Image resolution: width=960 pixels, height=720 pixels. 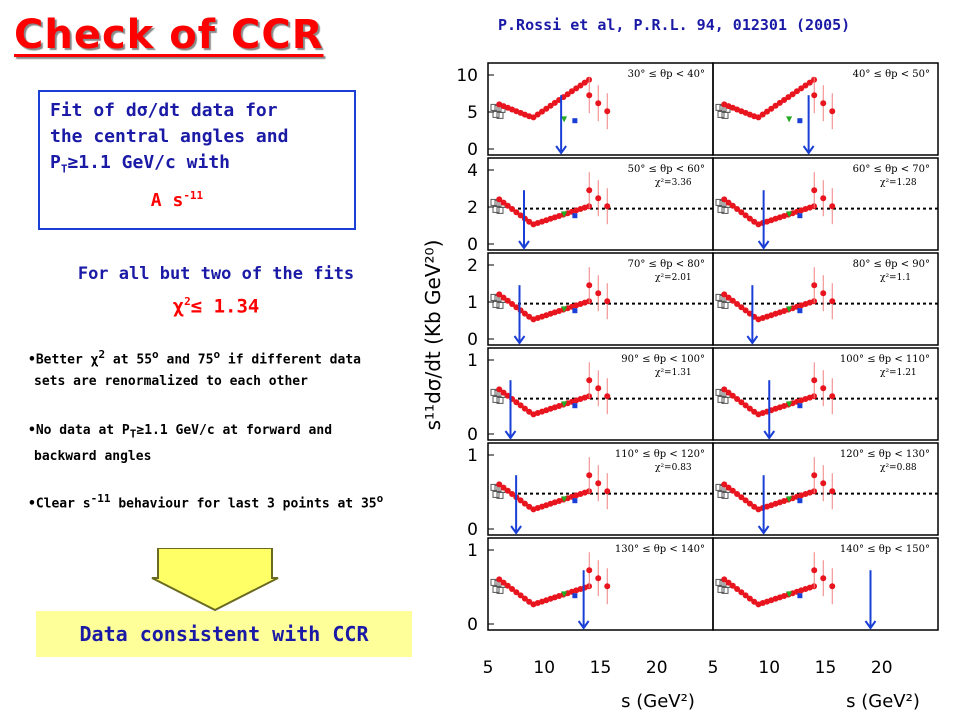 What do you see at coordinates (472, 361) in the screenshot?
I see `y-tick-label: 1` at bounding box center [472, 361].